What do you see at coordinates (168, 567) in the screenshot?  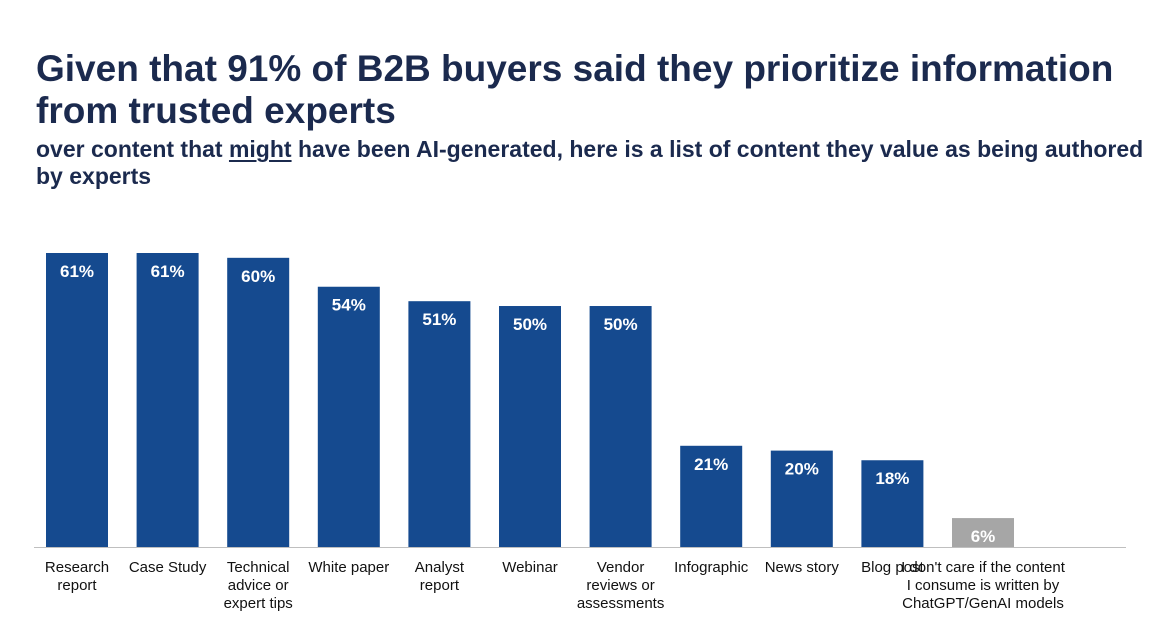 I see `category-label: Case Study` at bounding box center [168, 567].